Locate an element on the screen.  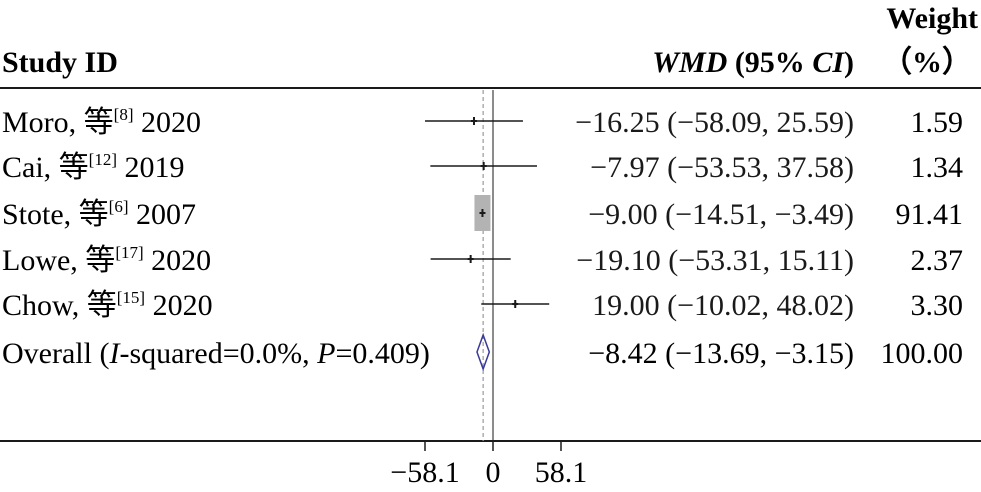
overall-label-pre: Overall ( is located at coordinates (55, 353).